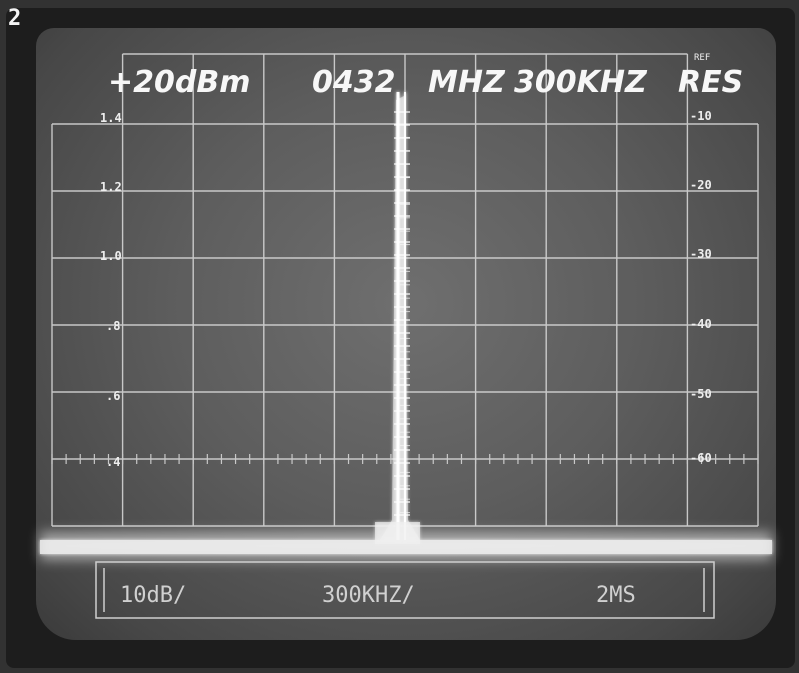 The height and width of the screenshot is (673, 799). I want to click on right-scale-label: -10, so click(701, 116).